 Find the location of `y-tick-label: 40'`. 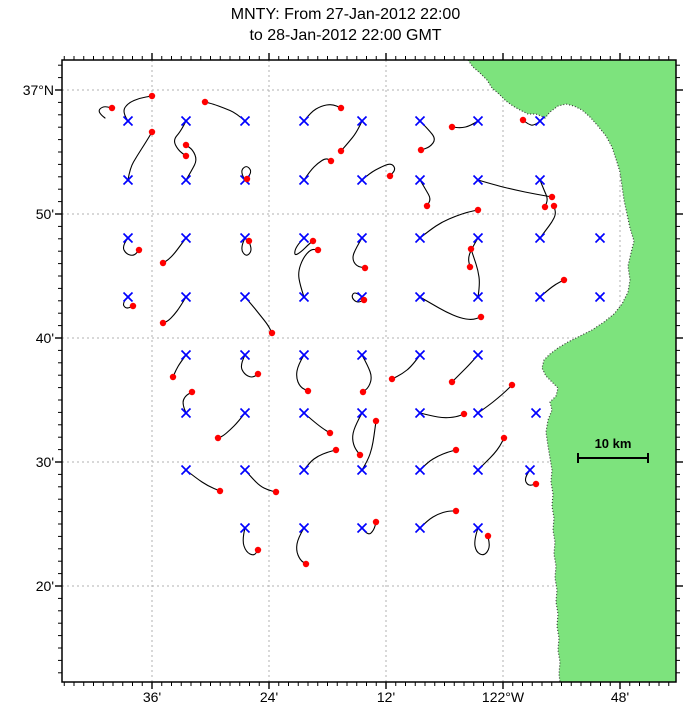

y-tick-label: 40' is located at coordinates (45, 338).